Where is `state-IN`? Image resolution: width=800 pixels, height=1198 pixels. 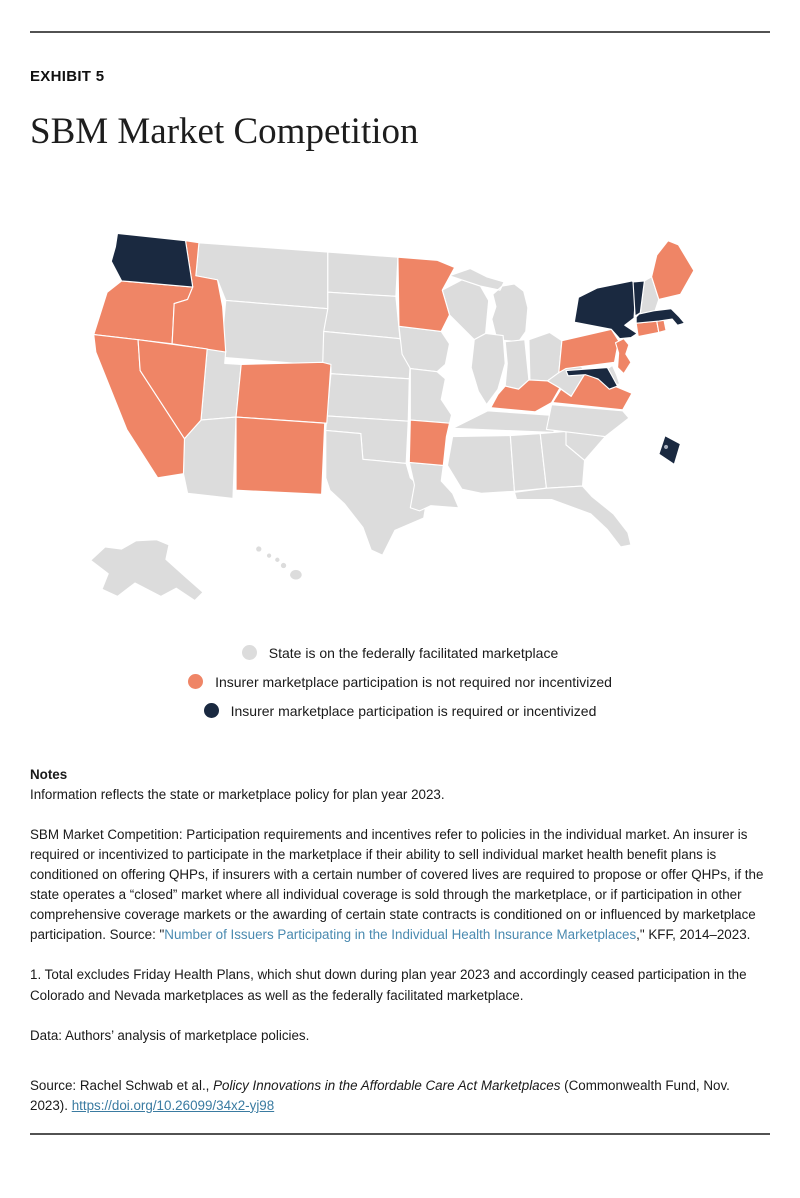 state-IN is located at coordinates (517, 364).